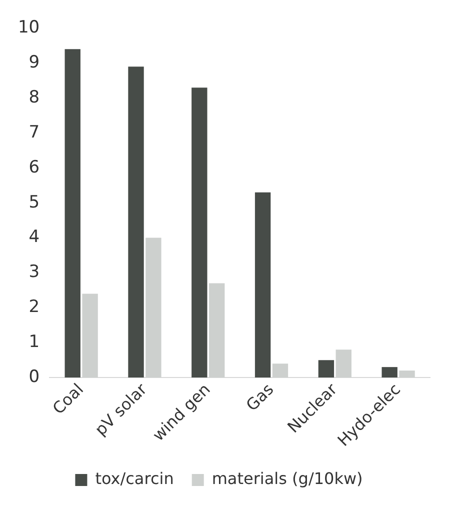 The height and width of the screenshot is (509, 450). Describe the element at coordinates (134, 478) in the screenshot. I see `legend-label: tox/carcin` at that location.